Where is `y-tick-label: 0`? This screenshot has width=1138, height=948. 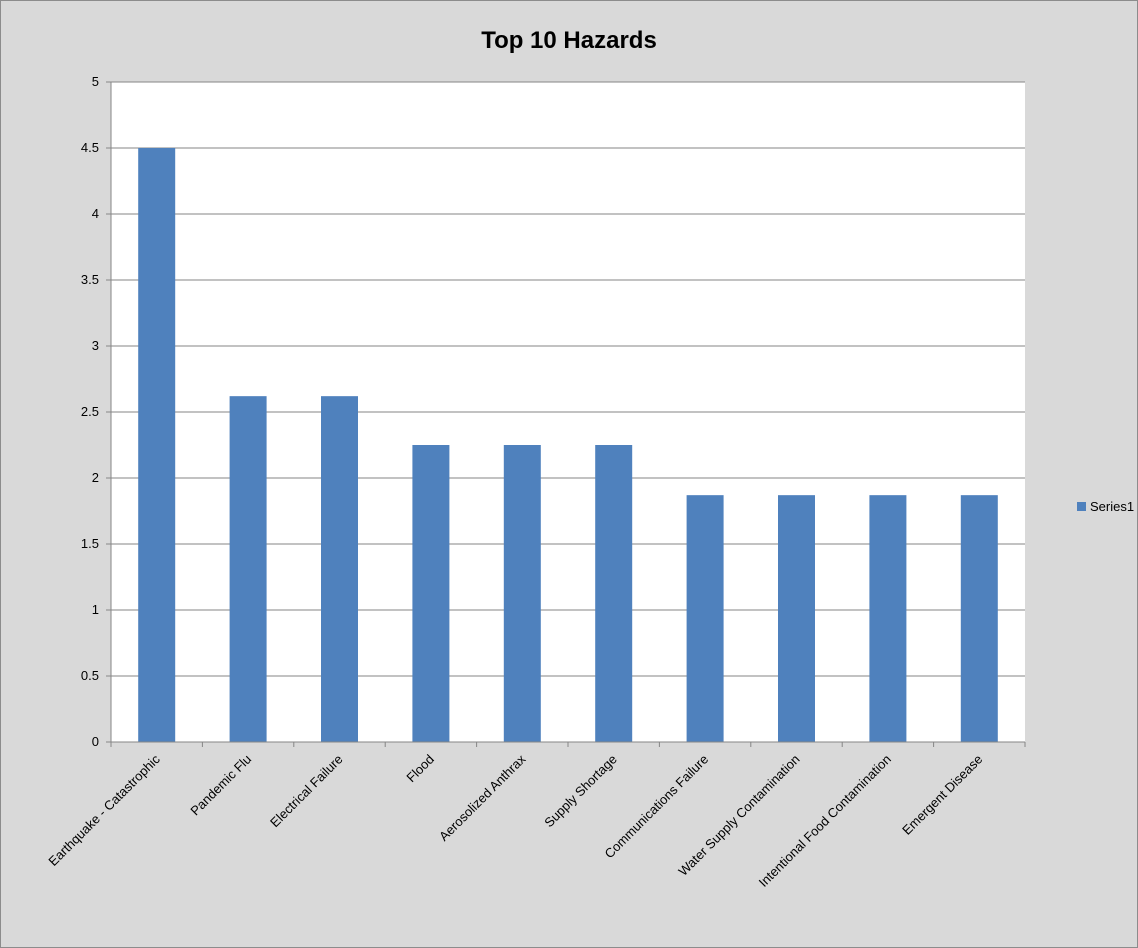 y-tick-label: 0 is located at coordinates (95, 741).